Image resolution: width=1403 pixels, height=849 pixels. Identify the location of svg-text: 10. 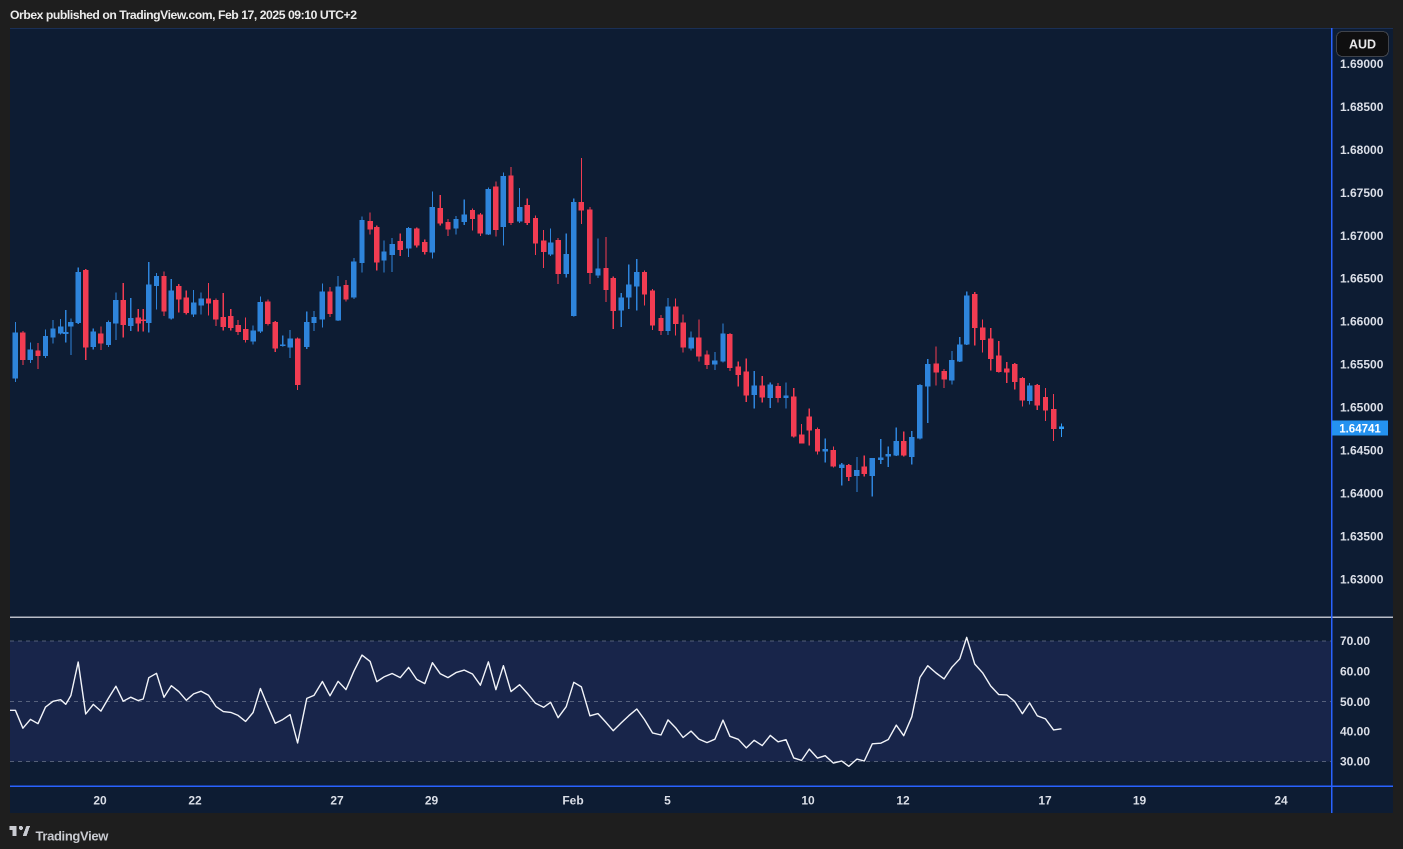
(808, 801).